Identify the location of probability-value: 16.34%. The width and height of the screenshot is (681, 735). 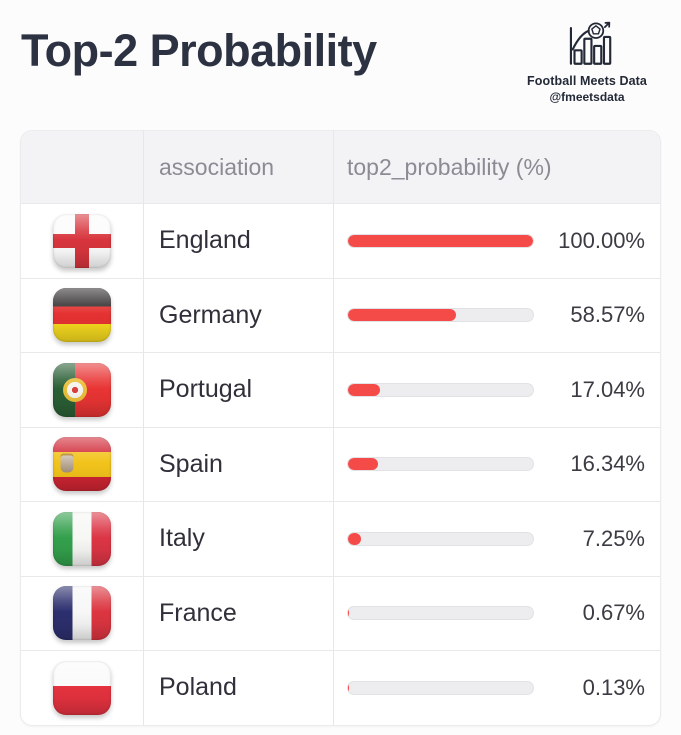
(607, 464).